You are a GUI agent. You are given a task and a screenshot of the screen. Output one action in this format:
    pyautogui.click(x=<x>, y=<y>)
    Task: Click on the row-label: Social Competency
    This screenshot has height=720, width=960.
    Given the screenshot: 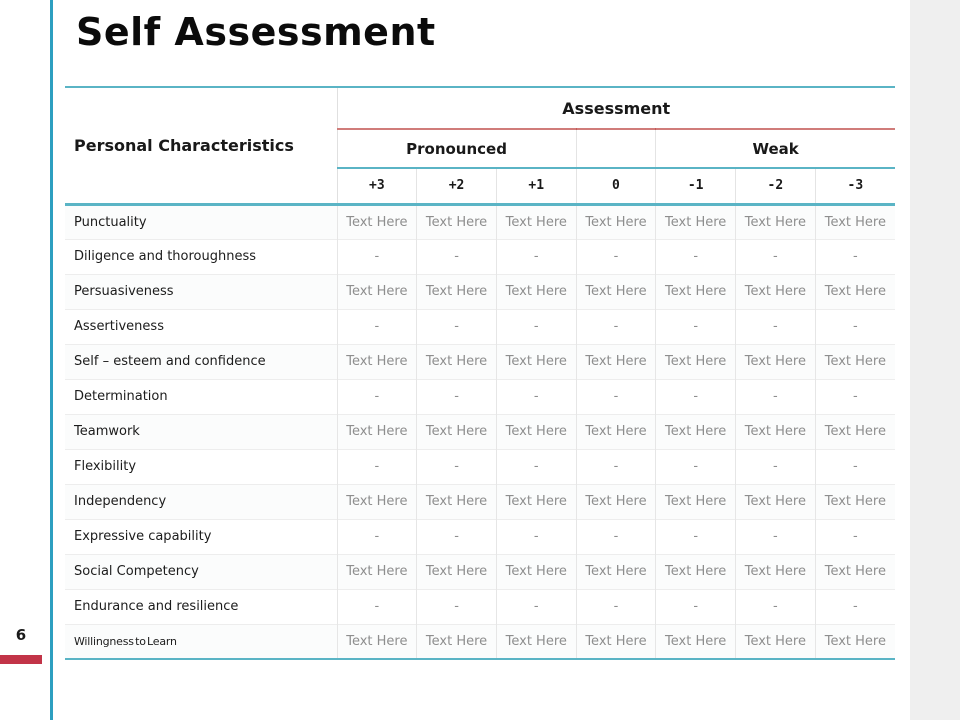 What is the action you would take?
    pyautogui.click(x=201, y=571)
    